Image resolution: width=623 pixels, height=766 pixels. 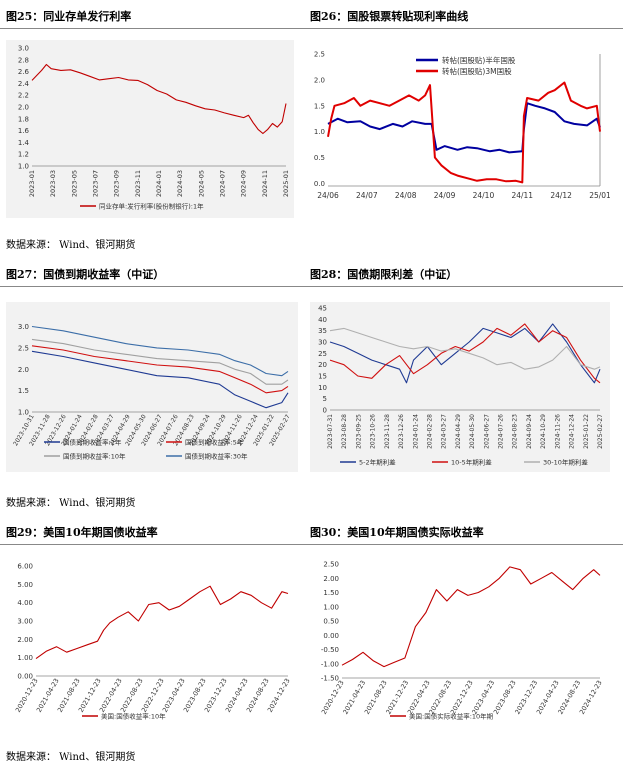 I want to click on x-tick-label: 2023-05, so click(x=74, y=183).